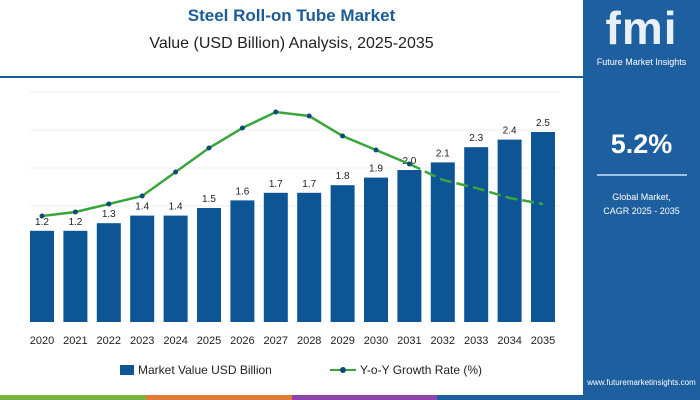  Describe the element at coordinates (543, 123) in the screenshot. I see `bar-label-2035: 2.5` at that location.